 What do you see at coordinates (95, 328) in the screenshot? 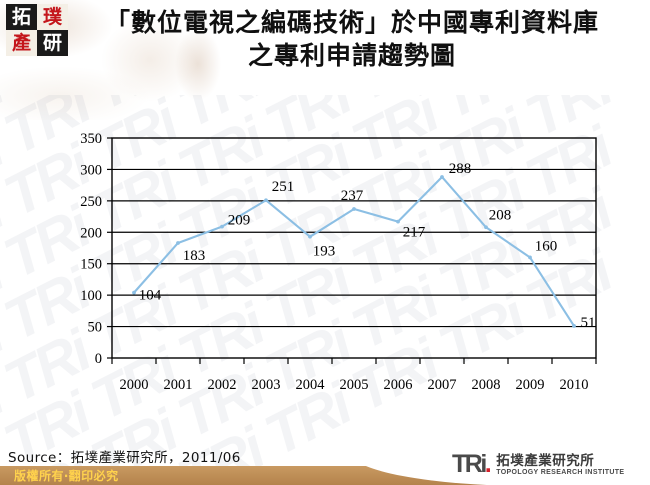
I see `y-axis-tick-label: 50` at bounding box center [95, 328].